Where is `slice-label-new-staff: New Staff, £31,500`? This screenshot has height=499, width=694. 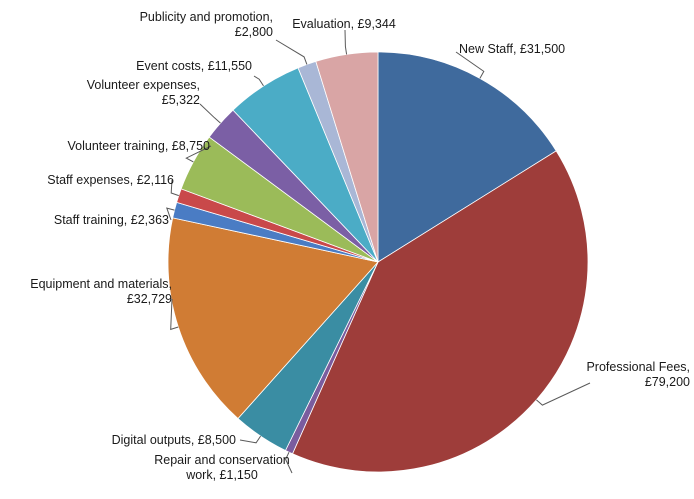
slice-label-new-staff: New Staff, £31,500 is located at coordinates (512, 49).